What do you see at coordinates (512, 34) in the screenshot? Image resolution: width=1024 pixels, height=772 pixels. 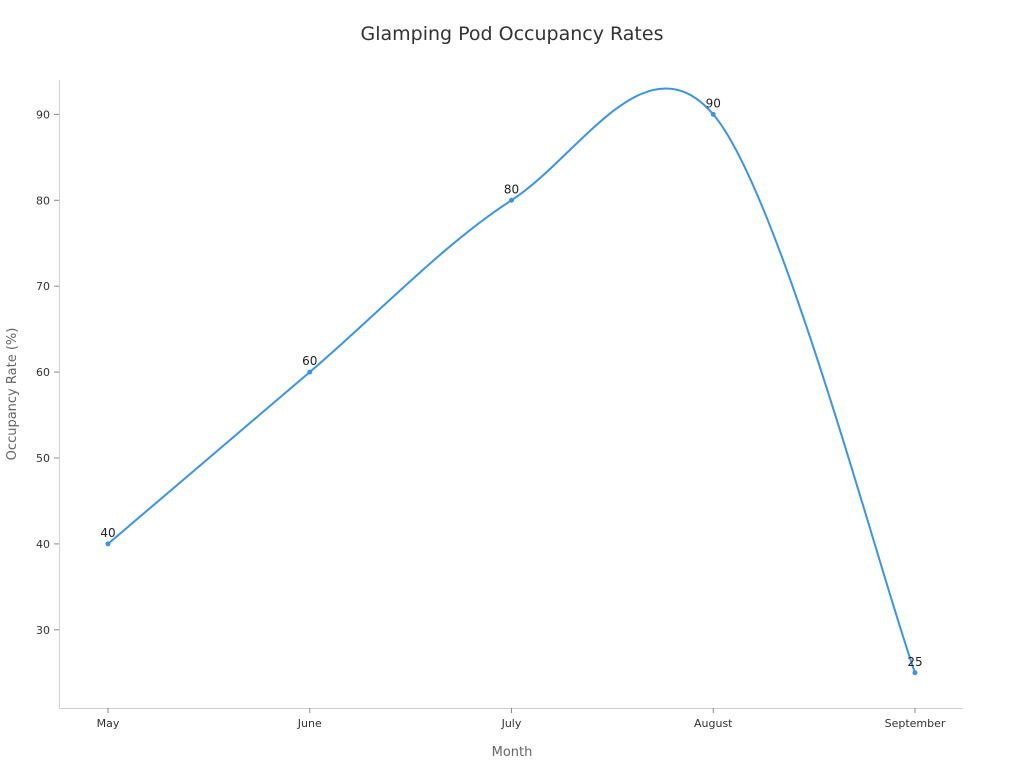 I see `chart-title: Glamping Pod Occupancy Rates` at bounding box center [512, 34].